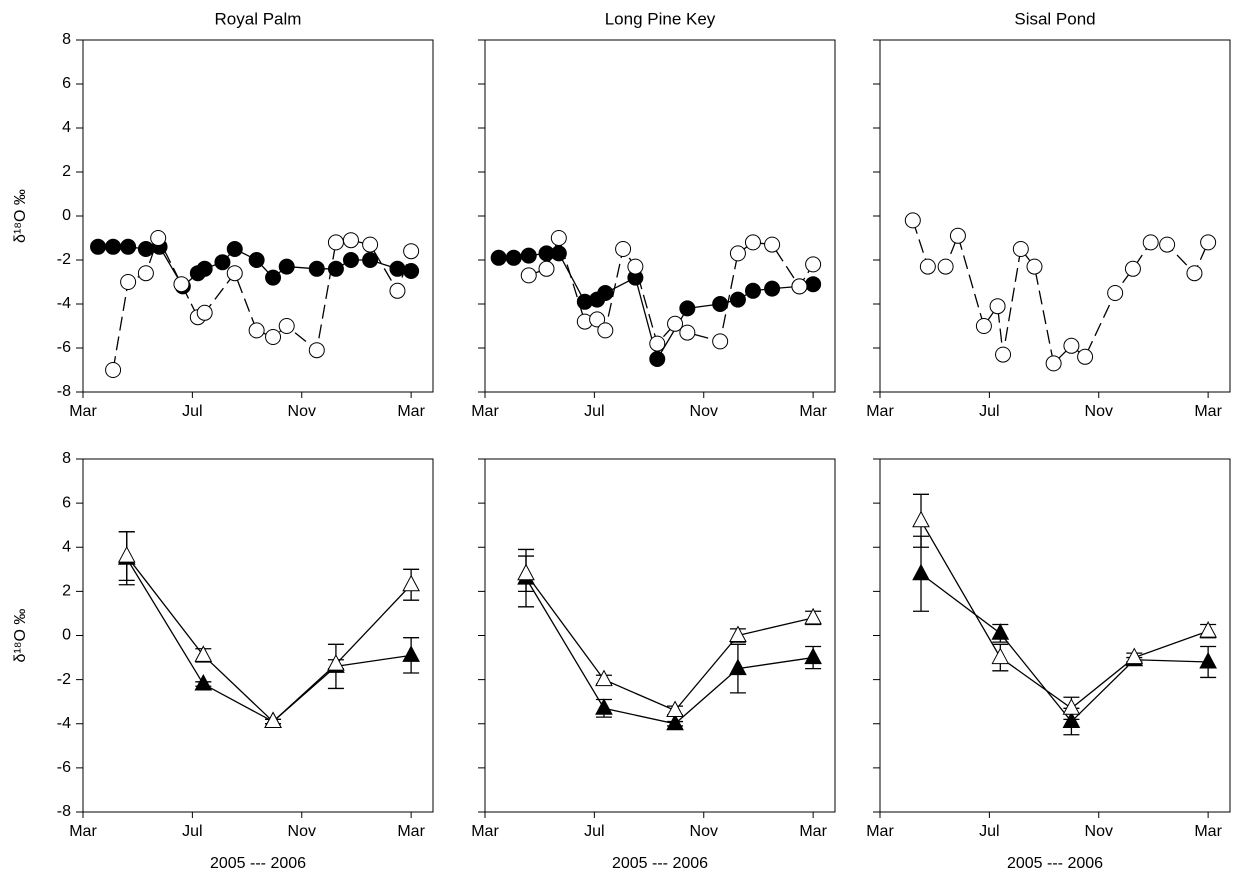  What do you see at coordinates (66, 458) in the screenshot?
I see `y-tick-label: 8` at bounding box center [66, 458].